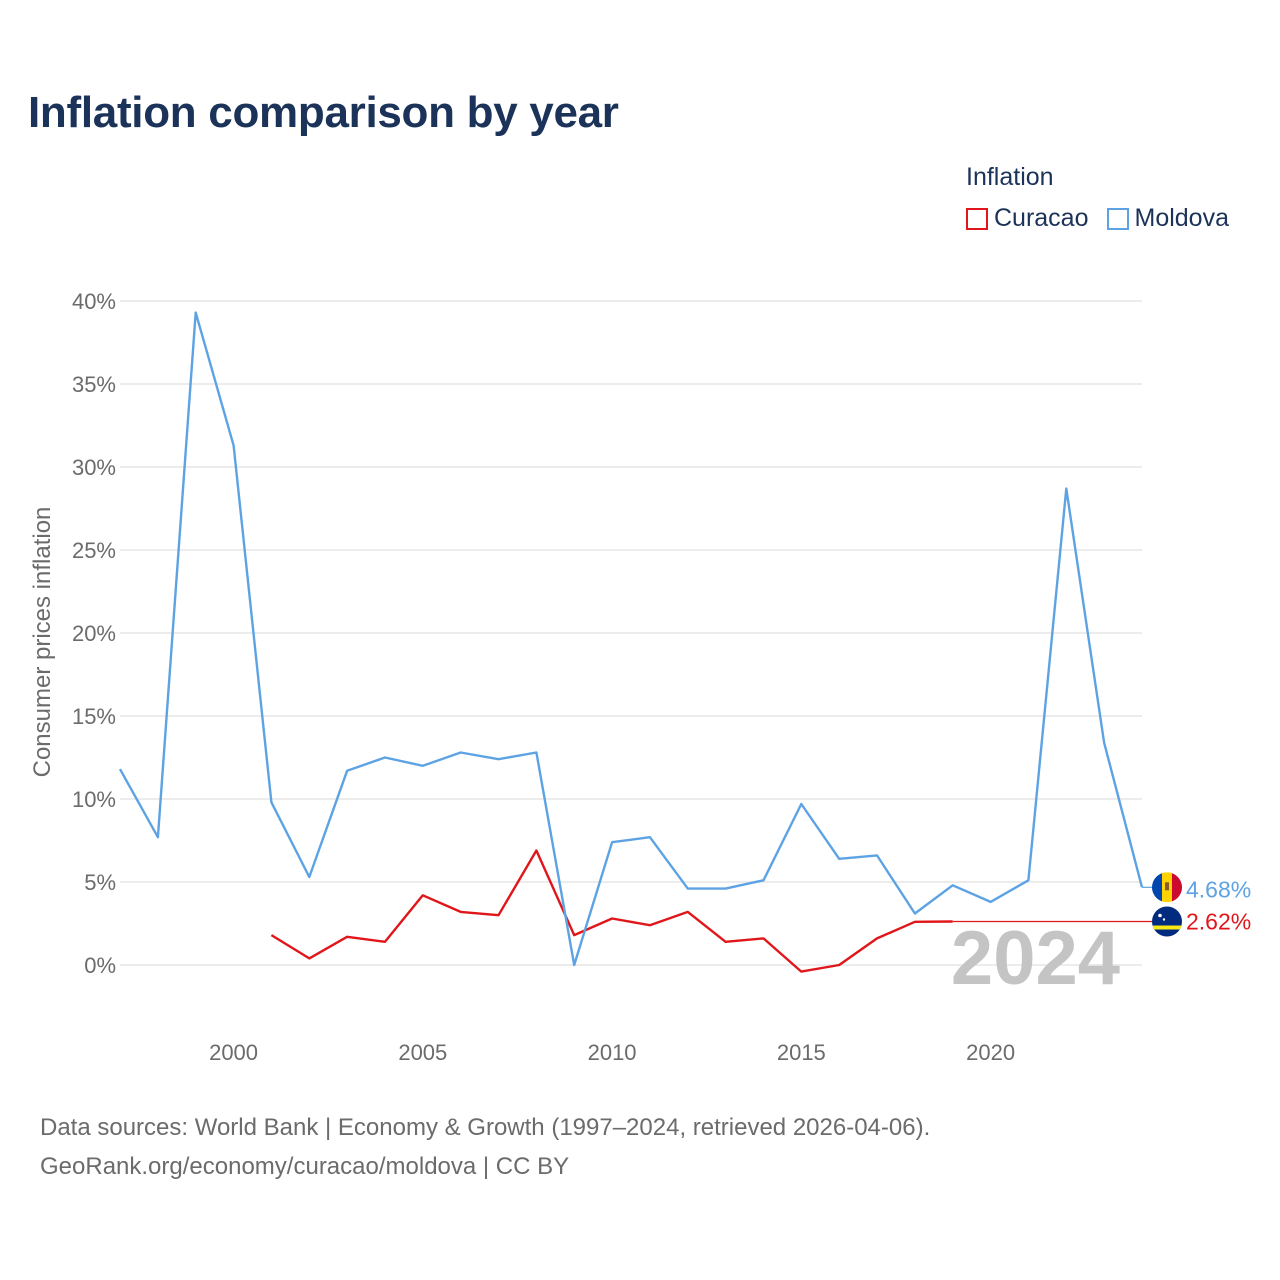  I want to click on legend-title: Inflation, so click(1010, 177).